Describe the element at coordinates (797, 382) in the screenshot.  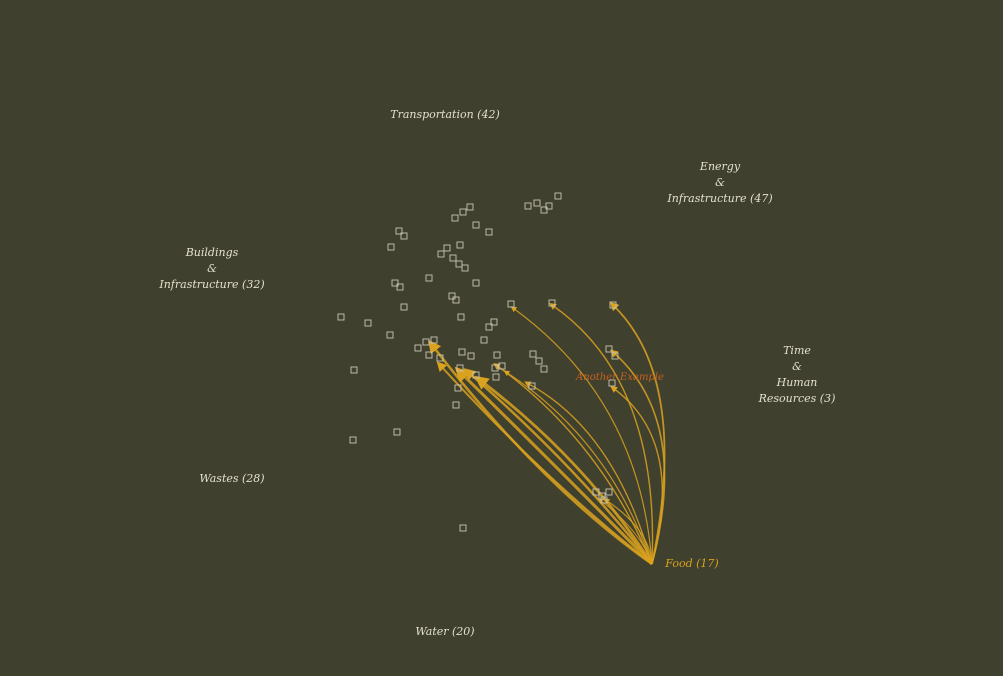
I see `category-time-line-3: Human` at that location.